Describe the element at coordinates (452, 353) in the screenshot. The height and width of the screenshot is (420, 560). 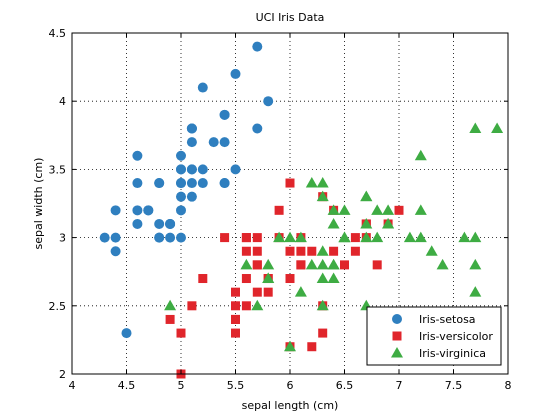
I see `legend-label: Iris-virginica` at that location.